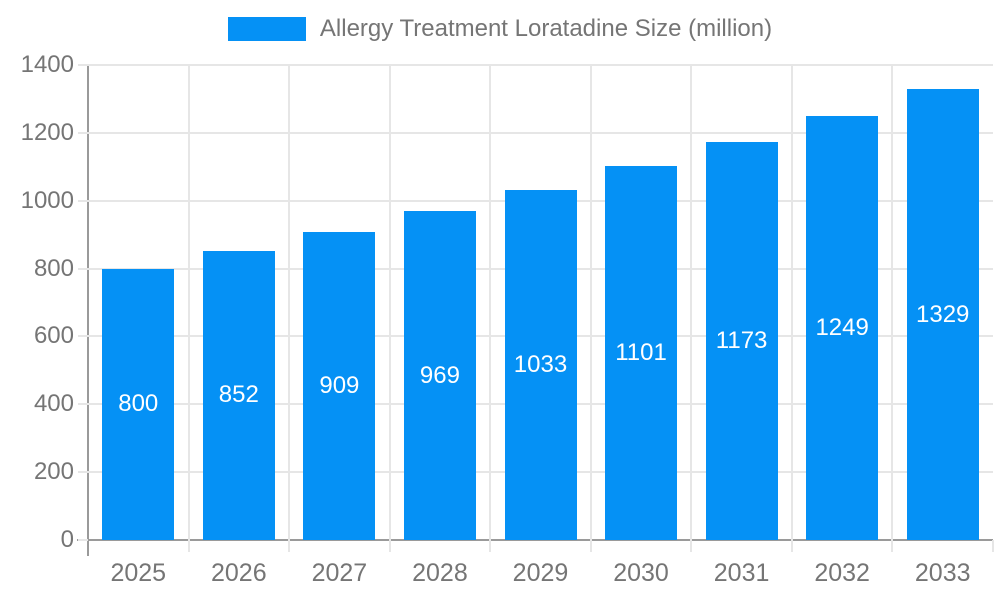  Describe the element at coordinates (47, 200) in the screenshot. I see `y-axis-tick-label: 1000` at that location.